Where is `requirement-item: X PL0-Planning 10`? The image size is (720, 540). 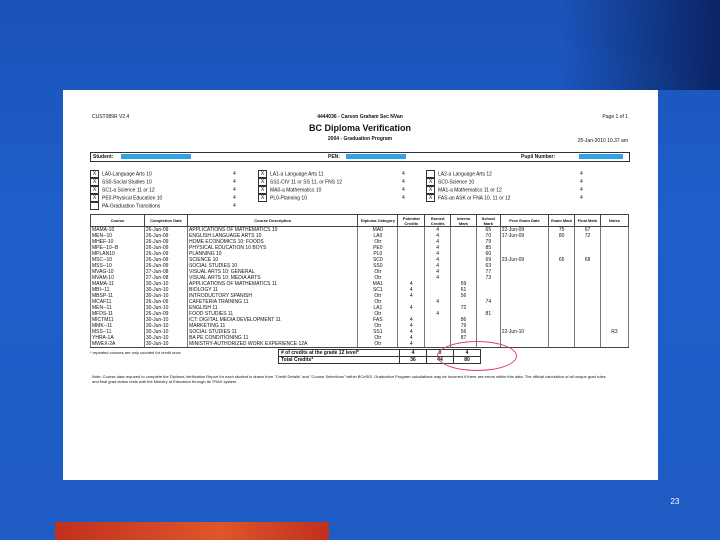 requirement-item: X PL0-Planning 10 is located at coordinates (282, 198).